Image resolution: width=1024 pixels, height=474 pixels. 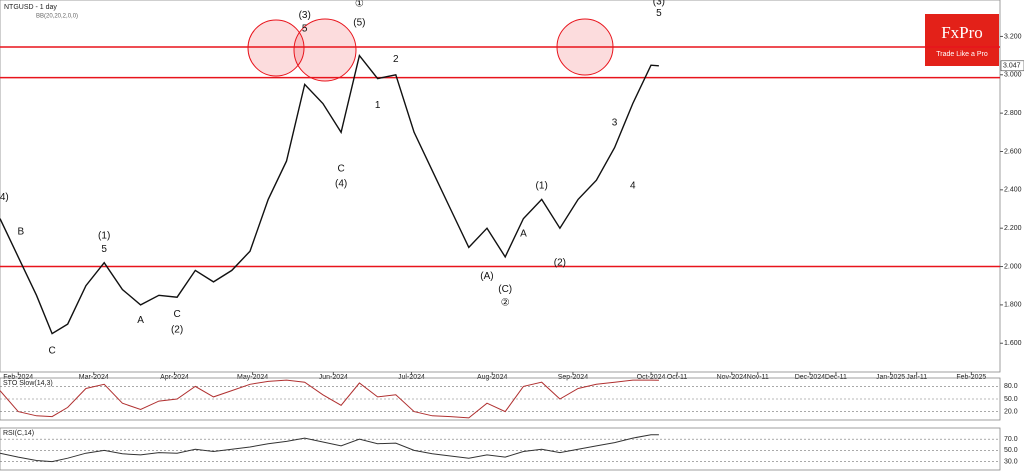 What do you see at coordinates (1011, 411) in the screenshot?
I see `y-tick-label: 20.0` at bounding box center [1011, 411].